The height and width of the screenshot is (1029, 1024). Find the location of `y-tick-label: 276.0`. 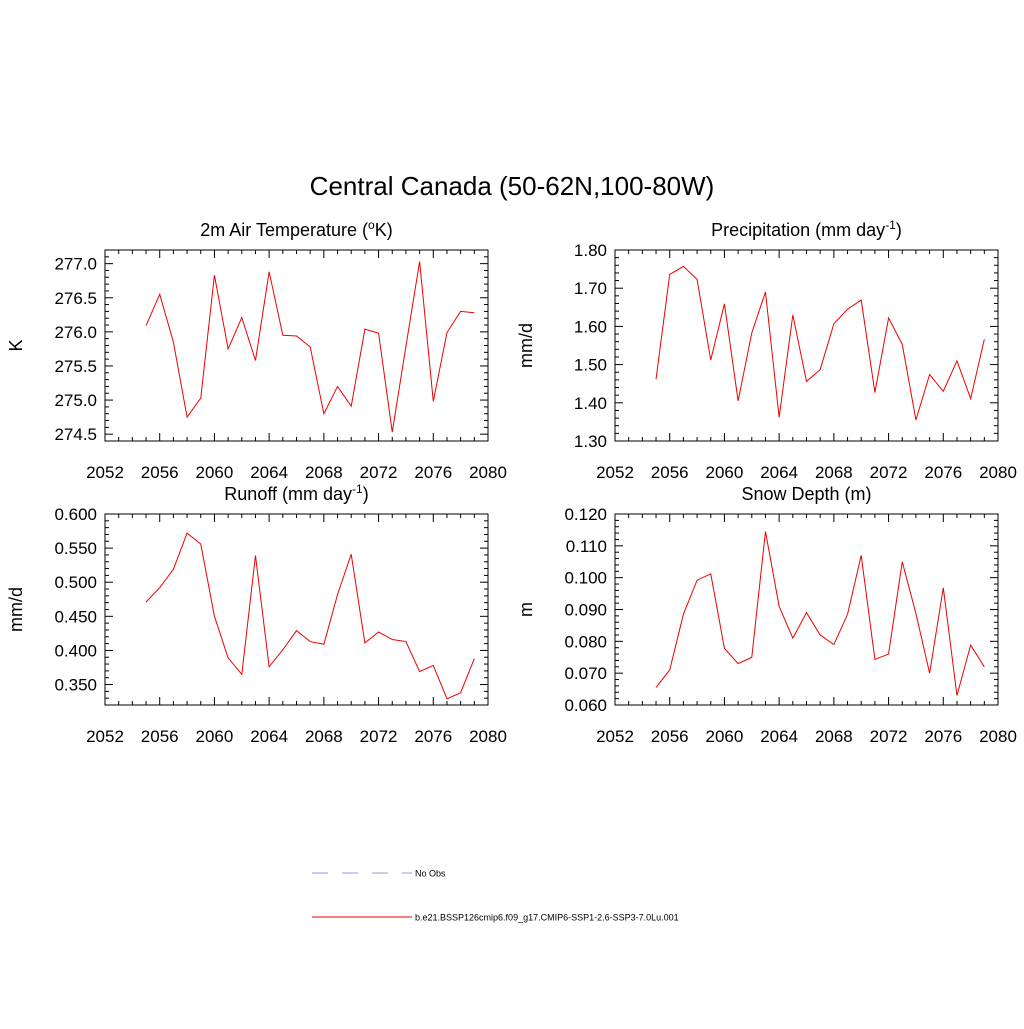

y-tick-label: 276.0 is located at coordinates (75, 332).